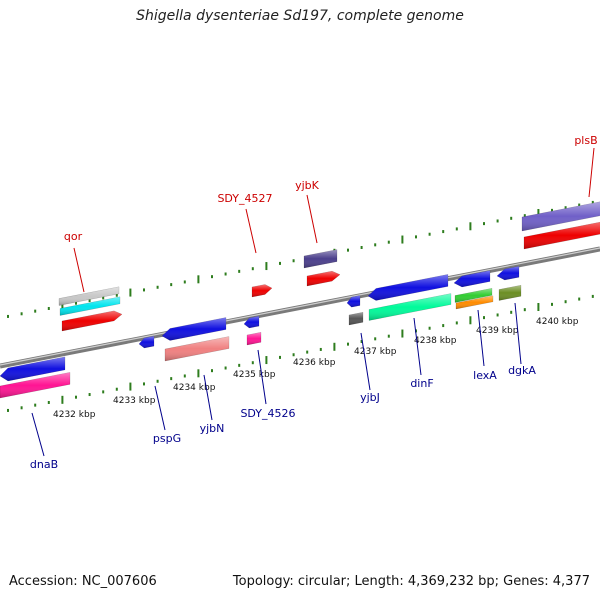 Image resolution: width=600 pixels, height=600 pixels. Describe the element at coordinates (312, 219) in the screenshot. I see `leader-yjbk` at that location.